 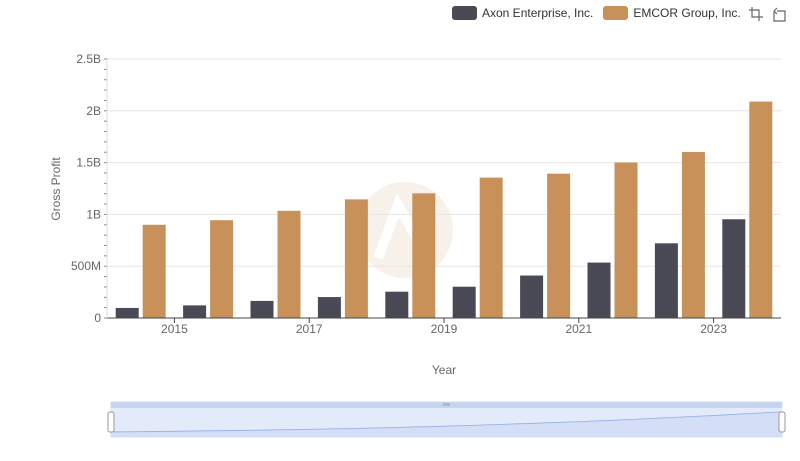 I want to click on bar-axon-2016, so click(x=262, y=309).